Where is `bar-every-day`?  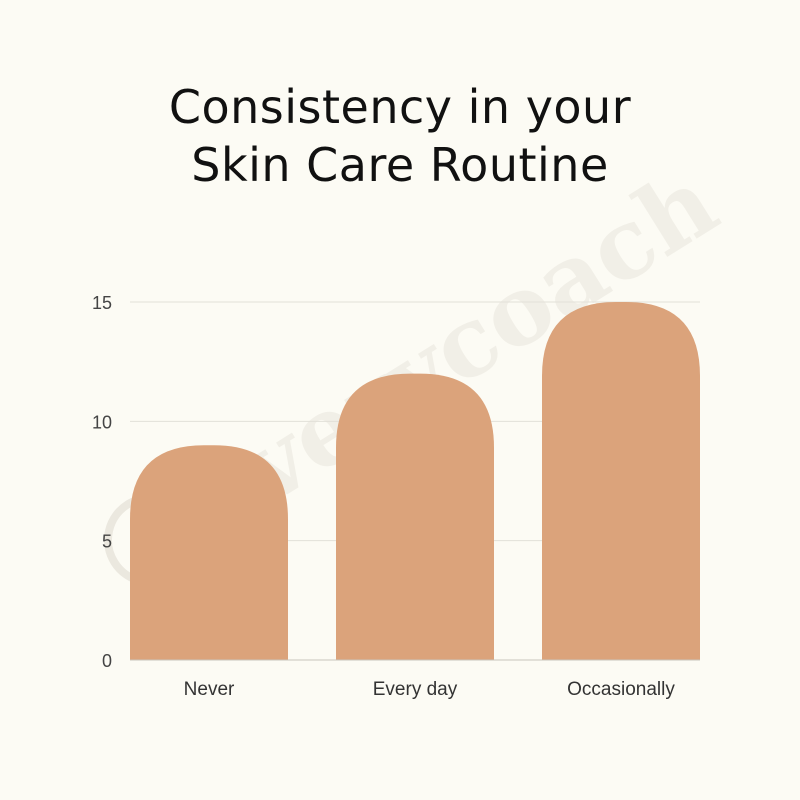
bar-every-day is located at coordinates (415, 516).